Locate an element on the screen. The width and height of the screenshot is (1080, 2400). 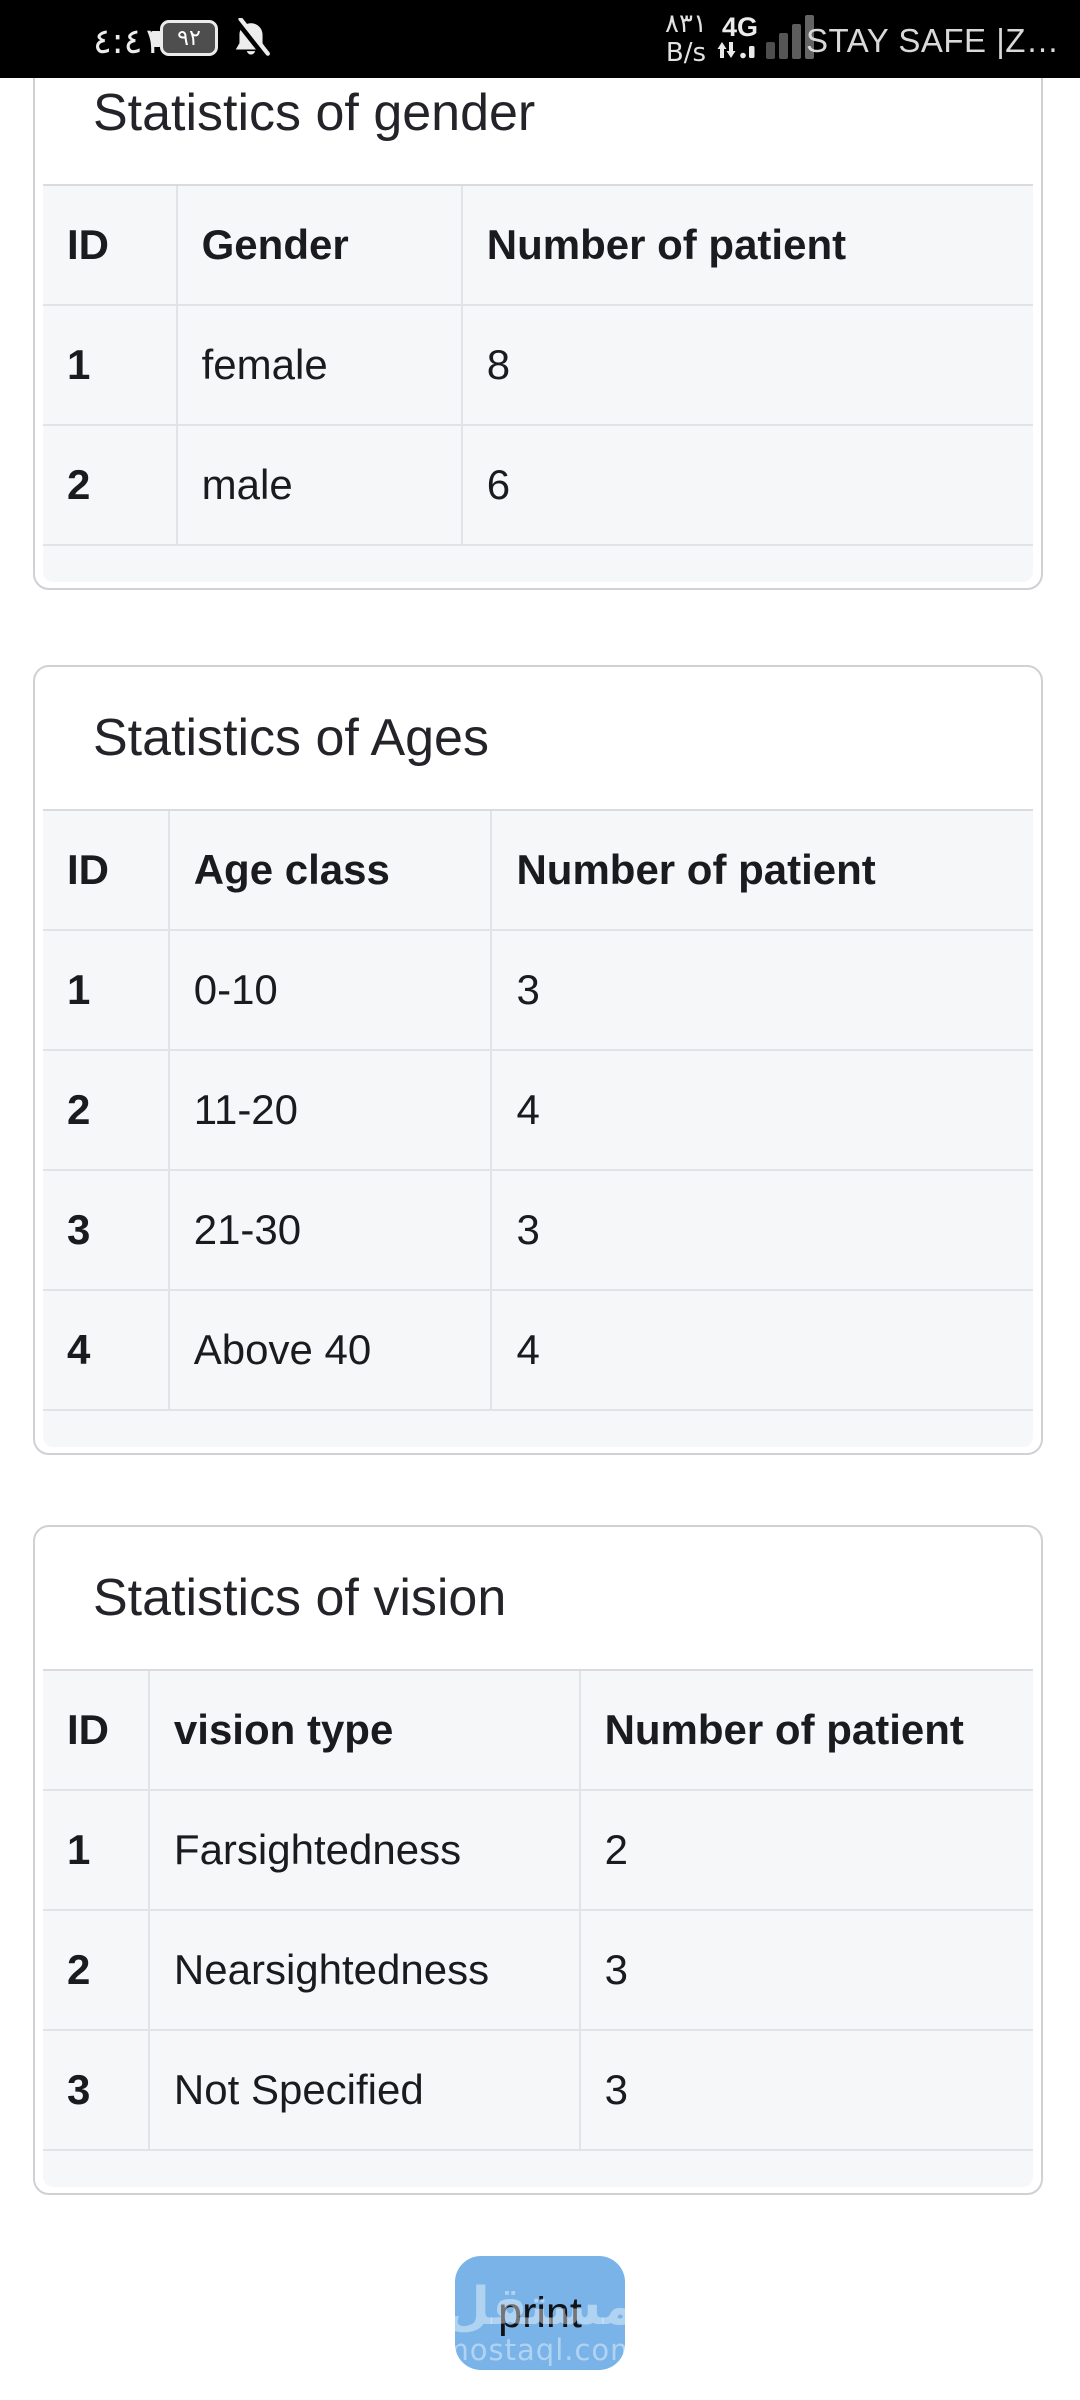
table-row: 2 male 6 is located at coordinates (538, 485).